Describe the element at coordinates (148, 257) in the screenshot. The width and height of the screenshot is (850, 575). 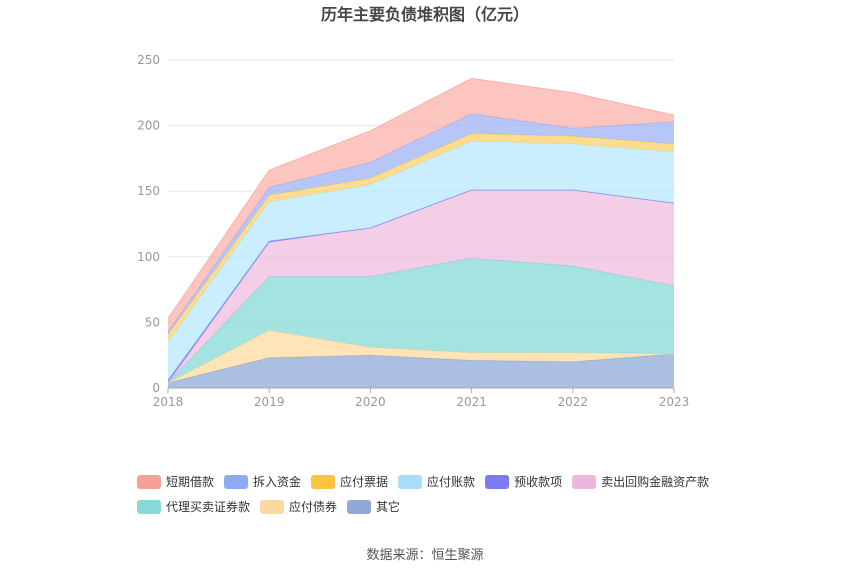
I see `y-tick-label: 100` at that location.